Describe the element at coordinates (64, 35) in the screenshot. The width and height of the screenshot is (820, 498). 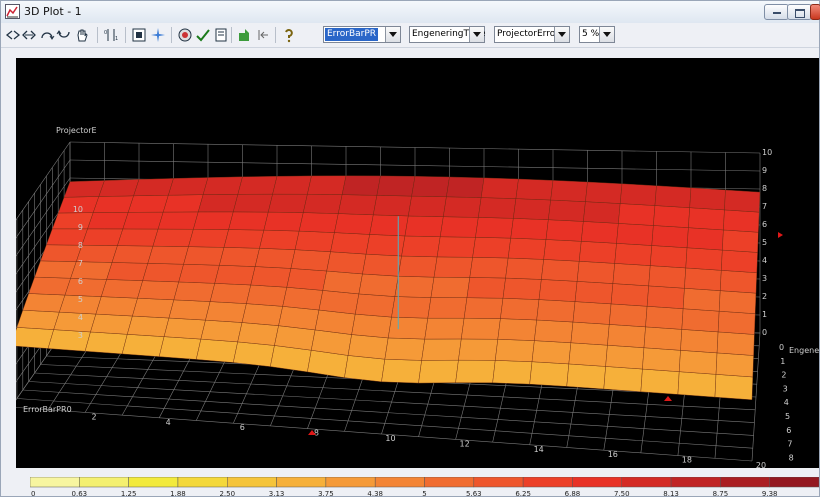
I see `tilt-down-icon` at that location.